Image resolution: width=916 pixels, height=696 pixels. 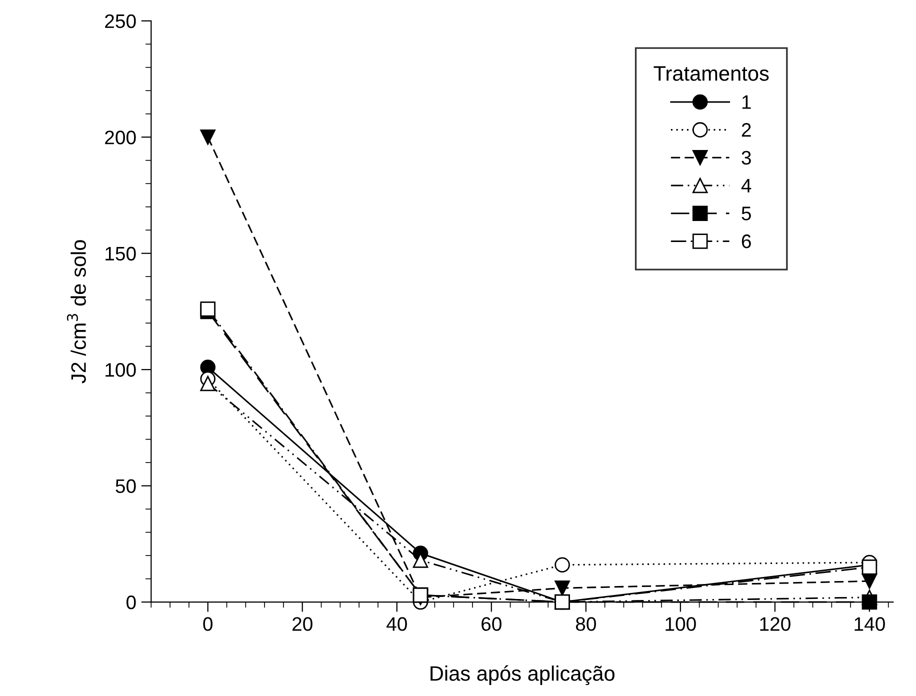 What do you see at coordinates (746, 185) in the screenshot?
I see `legend-label: 4` at bounding box center [746, 185].